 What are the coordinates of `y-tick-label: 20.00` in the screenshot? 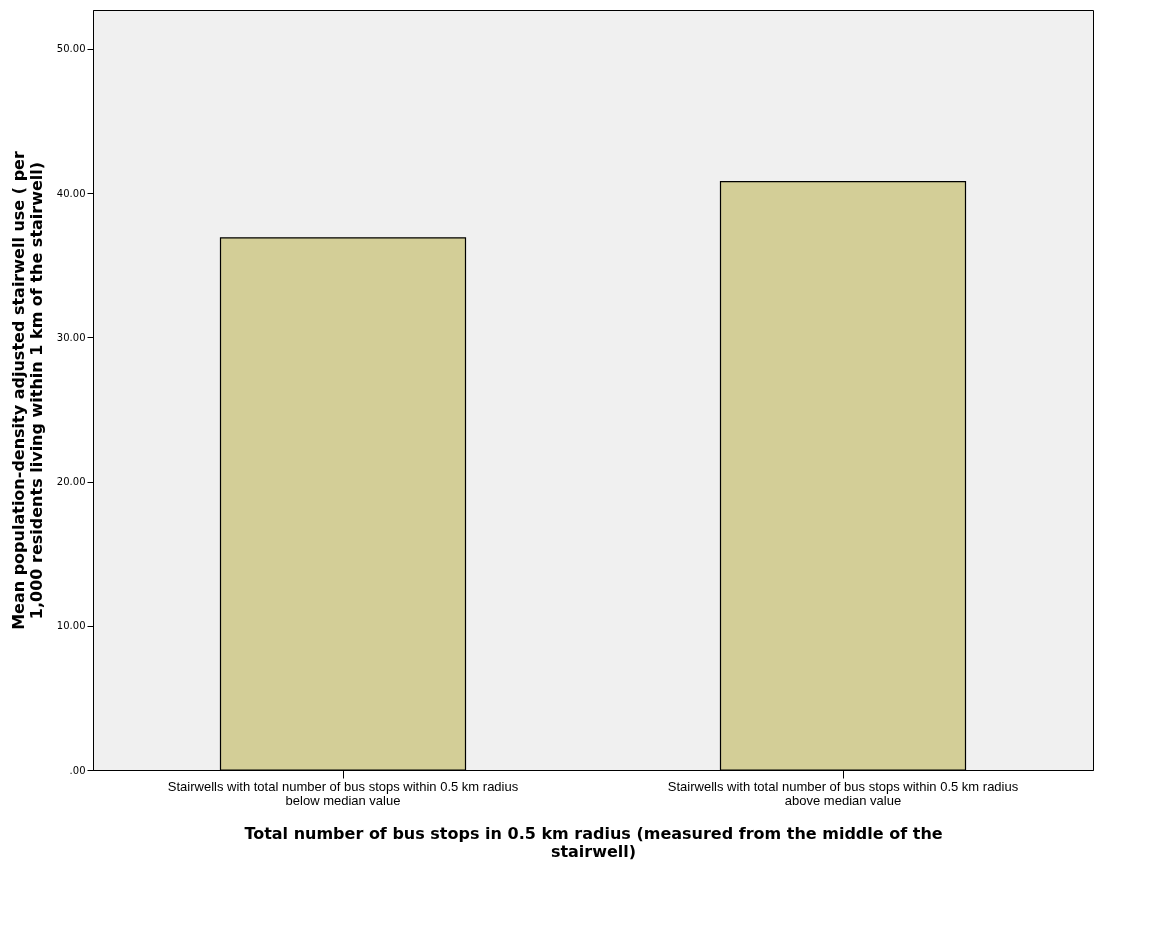 It's located at (71, 482).